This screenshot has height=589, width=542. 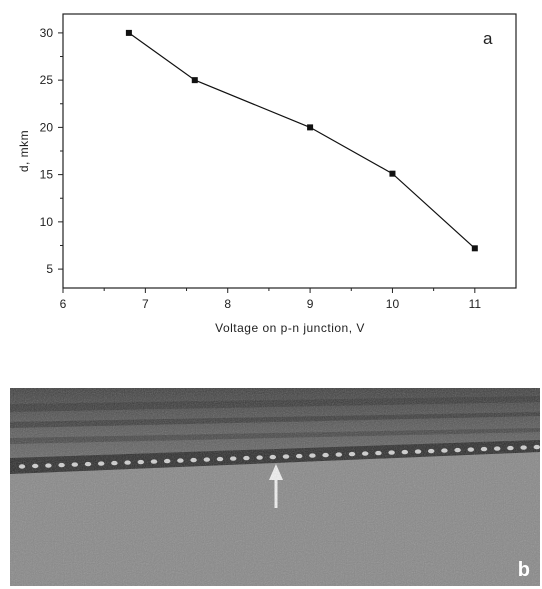 I want to click on y-tick-label: 25, so click(x=47, y=80).